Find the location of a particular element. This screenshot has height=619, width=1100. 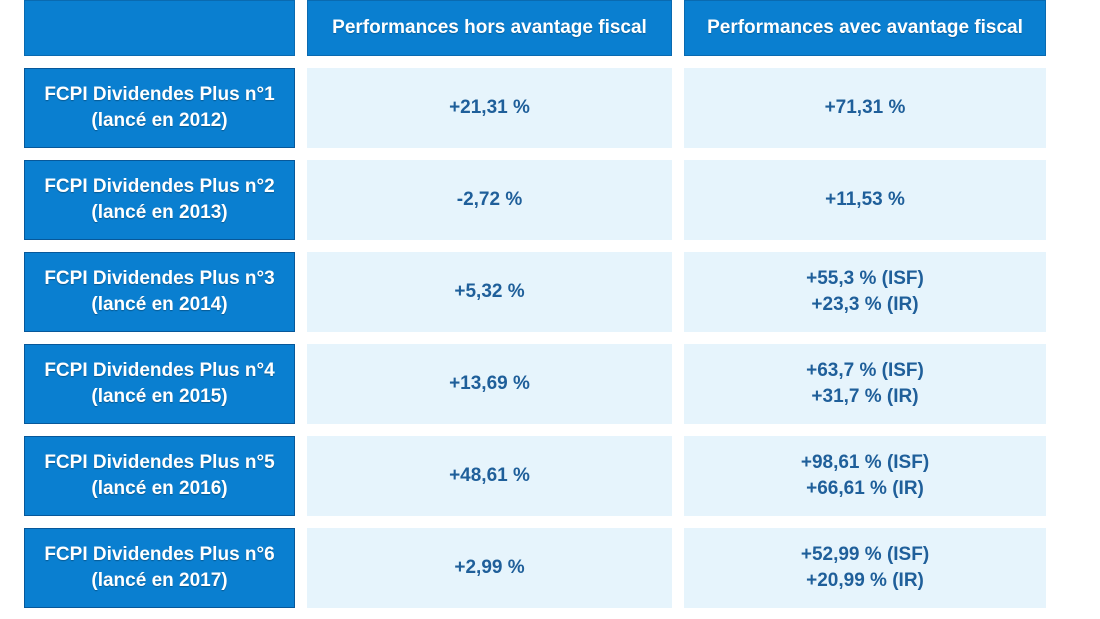

perf-hors-value: +48,61 % is located at coordinates (489, 475).